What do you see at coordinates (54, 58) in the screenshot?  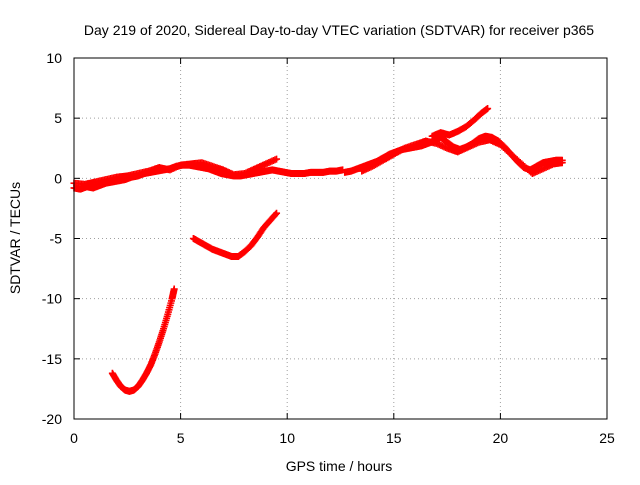 I see `y-tick-label: 10` at bounding box center [54, 58].